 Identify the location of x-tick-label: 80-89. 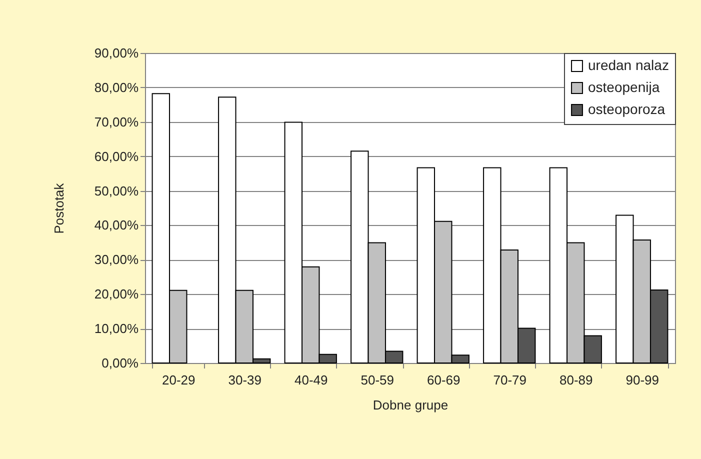
(576, 380).